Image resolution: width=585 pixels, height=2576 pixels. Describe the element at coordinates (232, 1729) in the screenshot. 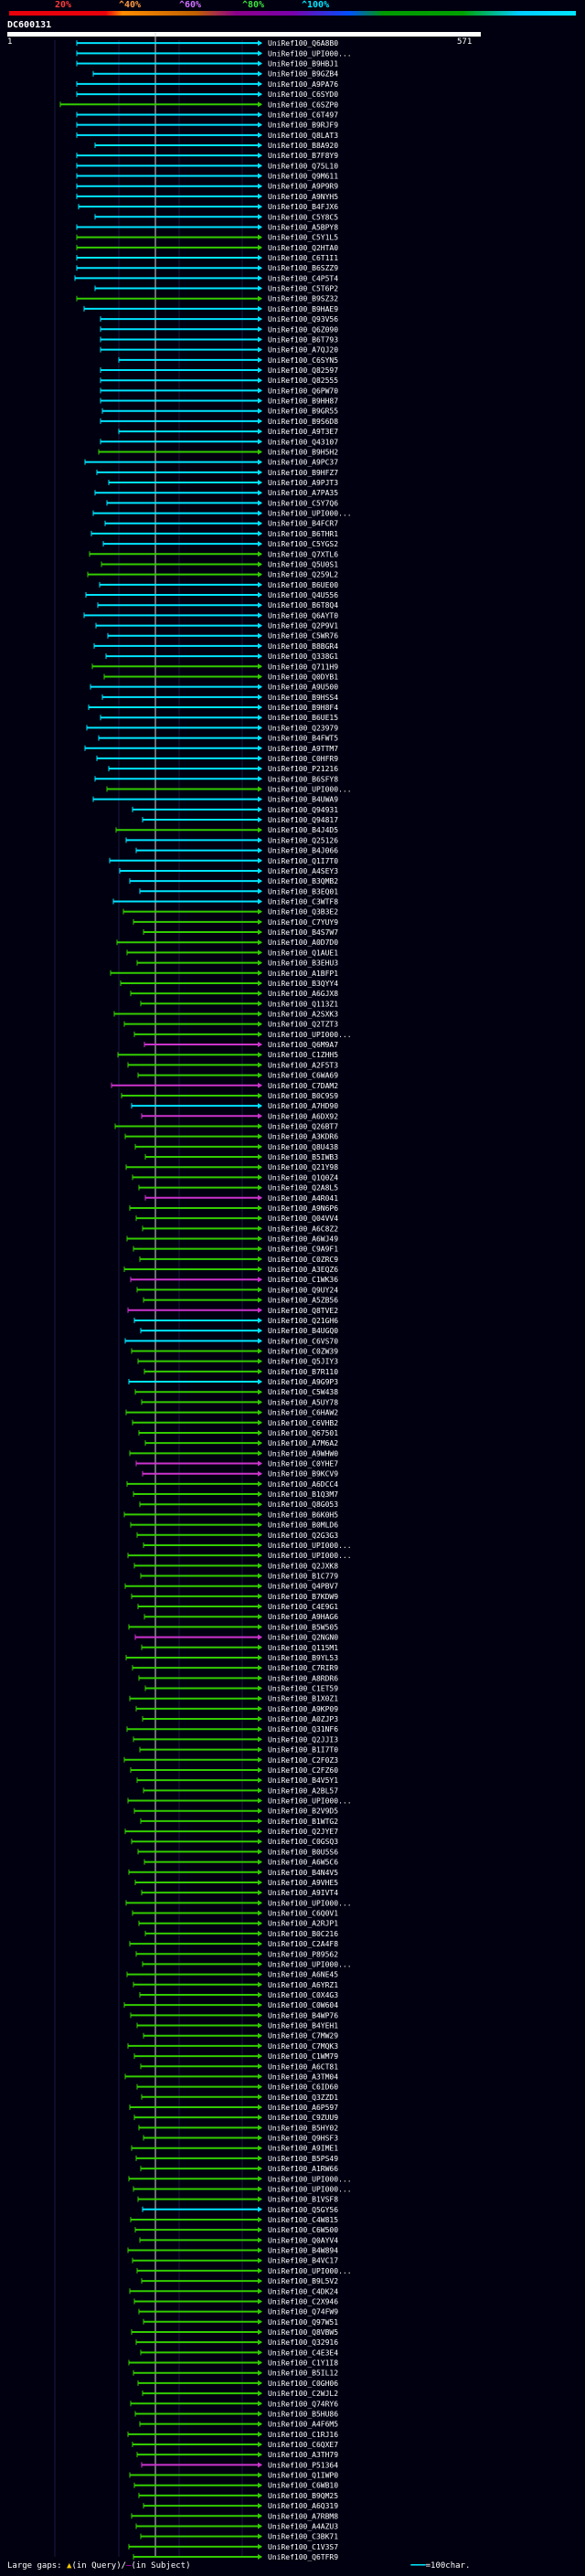

I see `hit-row: UniRef100_Q31NF6` at that location.